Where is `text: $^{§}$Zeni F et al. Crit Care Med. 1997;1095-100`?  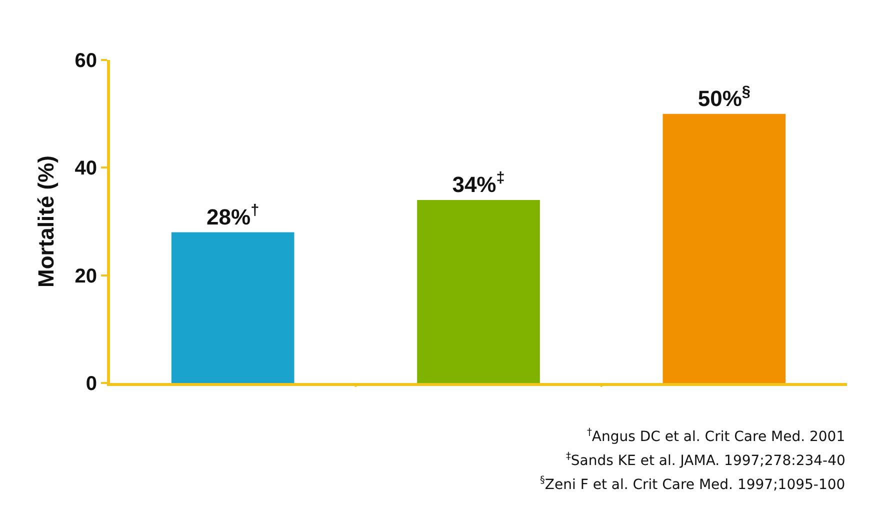
text: $^{§}$Zeni F et al. Crit Care Med. 1997;1095-100 is located at coordinates (693, 484).